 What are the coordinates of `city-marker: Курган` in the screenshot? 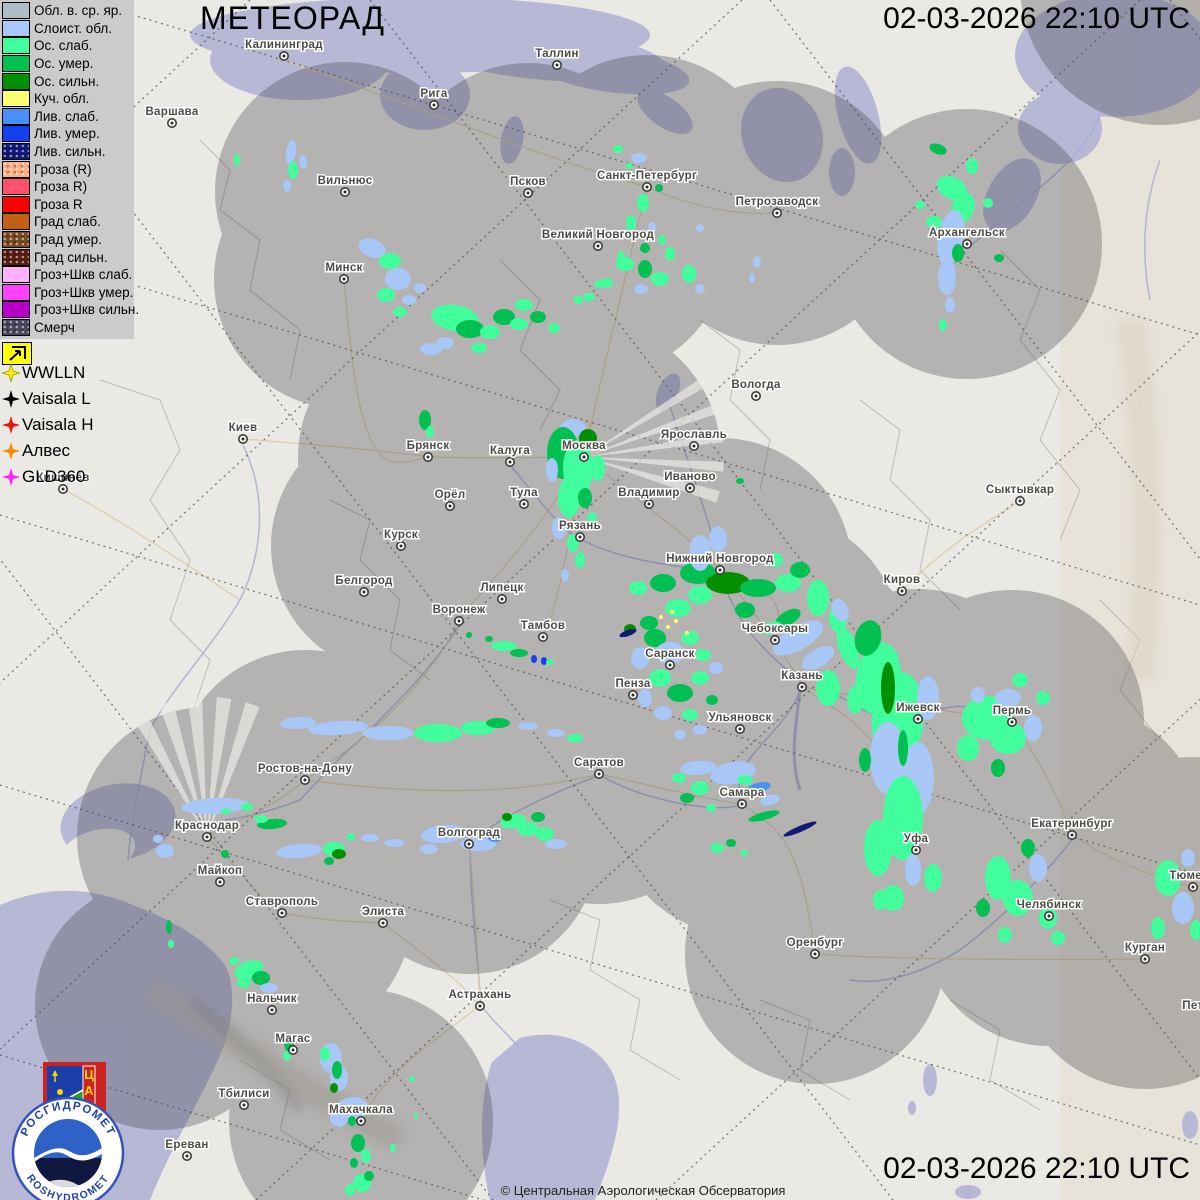 It's located at (1144, 952).